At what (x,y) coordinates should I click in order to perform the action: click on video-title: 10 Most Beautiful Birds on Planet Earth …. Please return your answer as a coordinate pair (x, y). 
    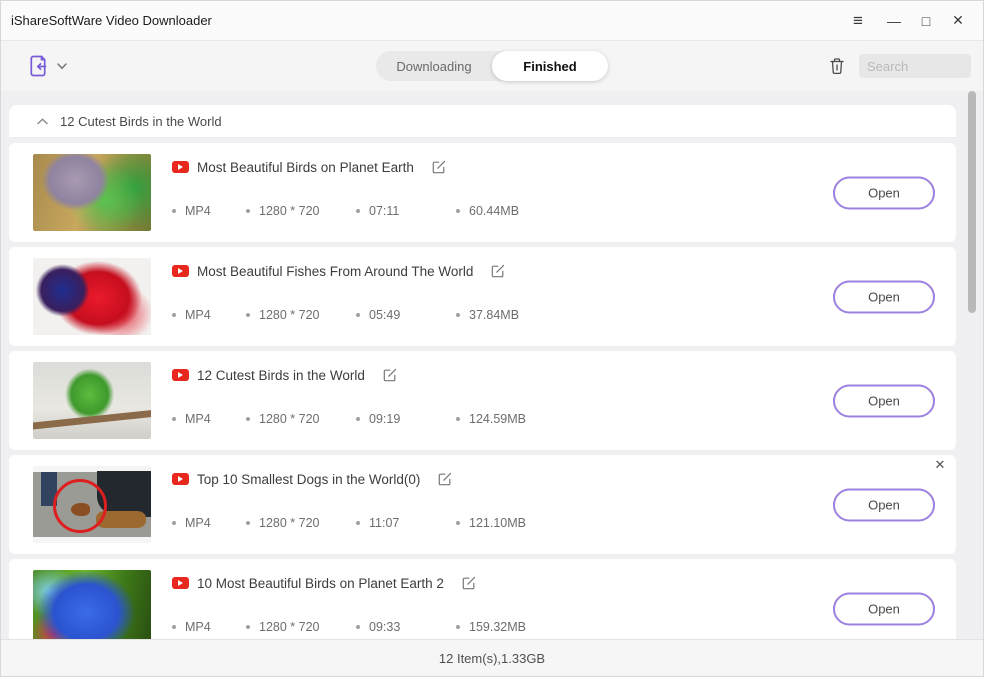
    Looking at the image, I should click on (320, 583).